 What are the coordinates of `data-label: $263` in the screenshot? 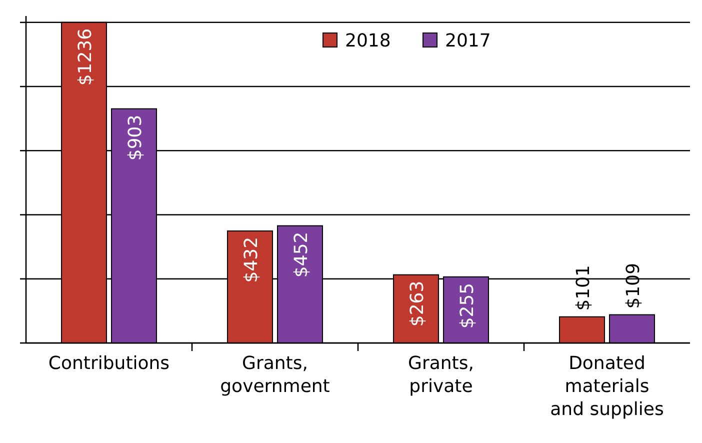 It's located at (417, 303).